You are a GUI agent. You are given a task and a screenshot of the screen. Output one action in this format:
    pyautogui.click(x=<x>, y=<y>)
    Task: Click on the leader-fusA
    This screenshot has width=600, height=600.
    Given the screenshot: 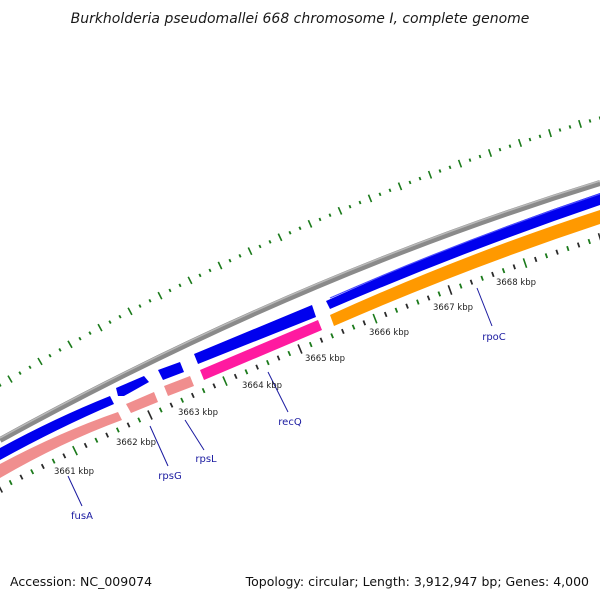 What is the action you would take?
    pyautogui.click(x=75, y=491)
    